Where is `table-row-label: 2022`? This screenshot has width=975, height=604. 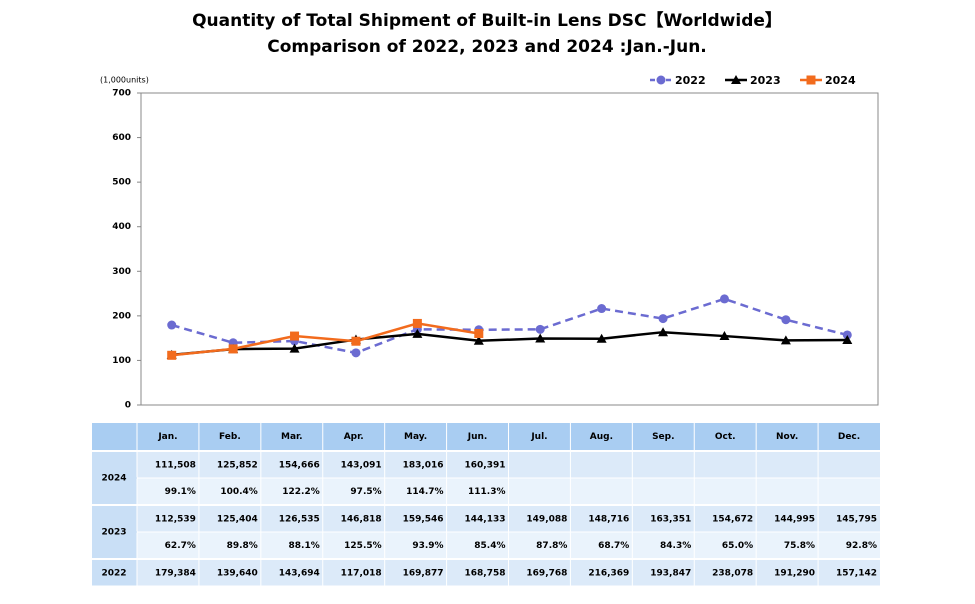
table-row-label: 2022 is located at coordinates (113, 573).